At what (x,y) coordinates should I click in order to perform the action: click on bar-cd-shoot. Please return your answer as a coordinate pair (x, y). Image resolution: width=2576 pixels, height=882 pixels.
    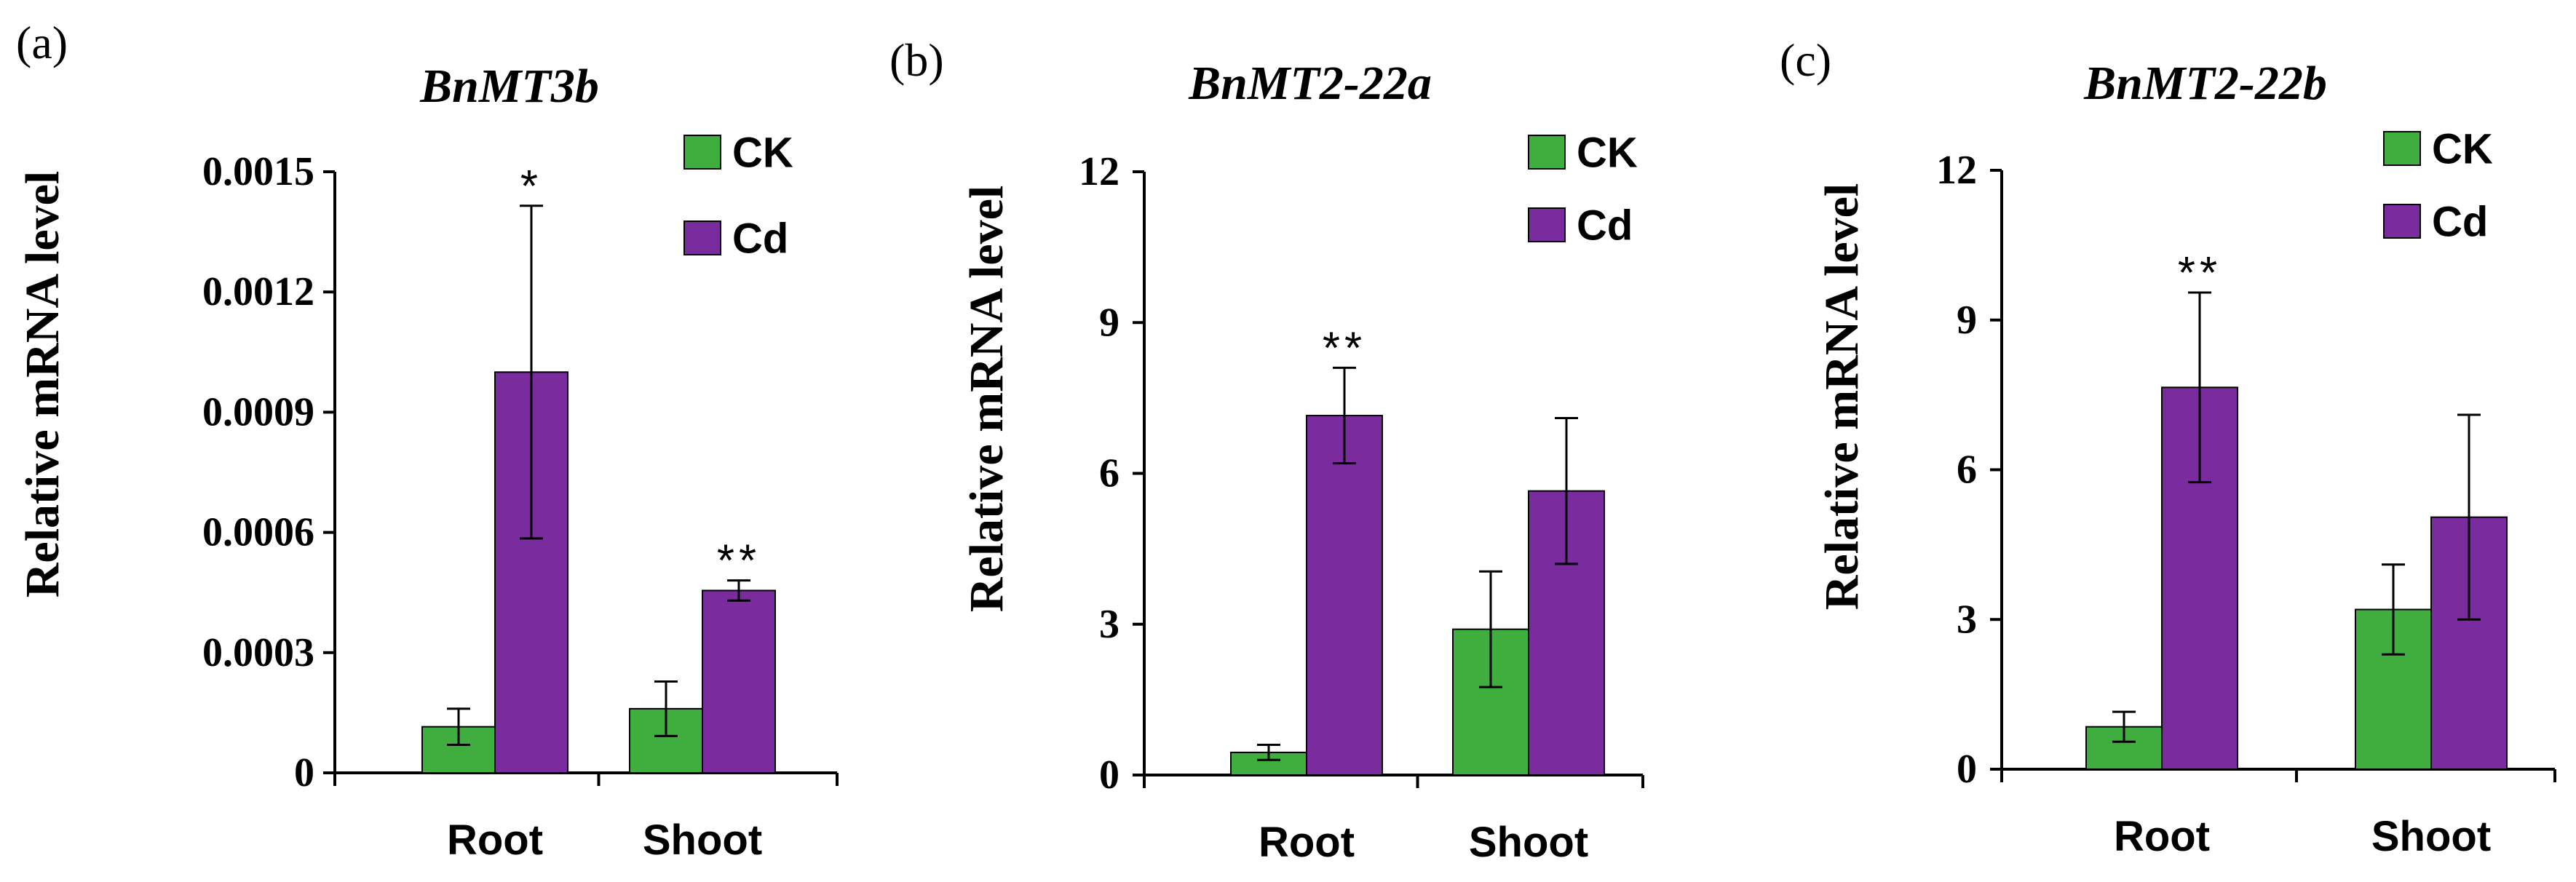
    Looking at the image, I should click on (739, 681).